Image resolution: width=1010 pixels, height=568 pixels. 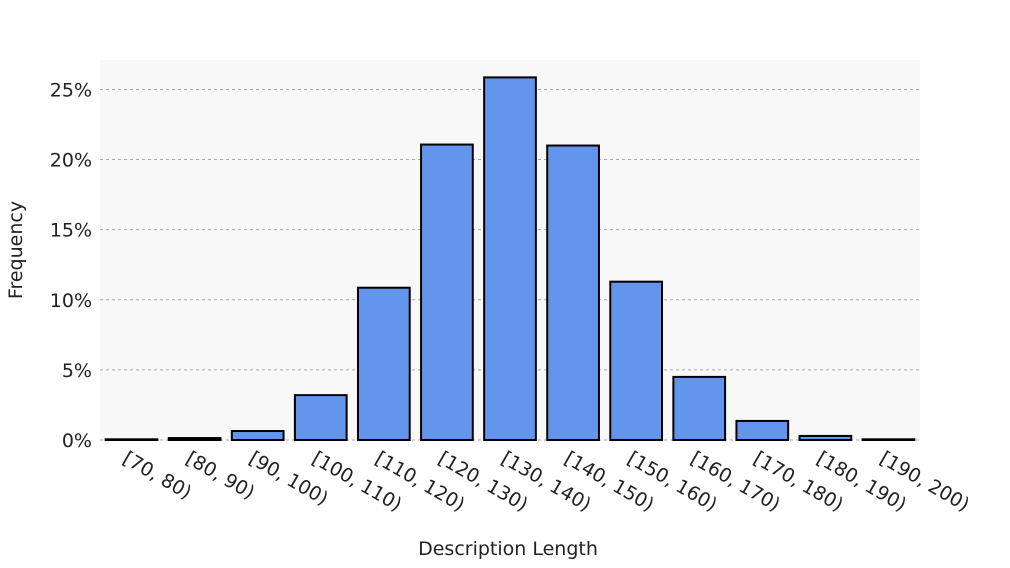 What do you see at coordinates (77, 441) in the screenshot?
I see `y-tick-label: 0%` at bounding box center [77, 441].